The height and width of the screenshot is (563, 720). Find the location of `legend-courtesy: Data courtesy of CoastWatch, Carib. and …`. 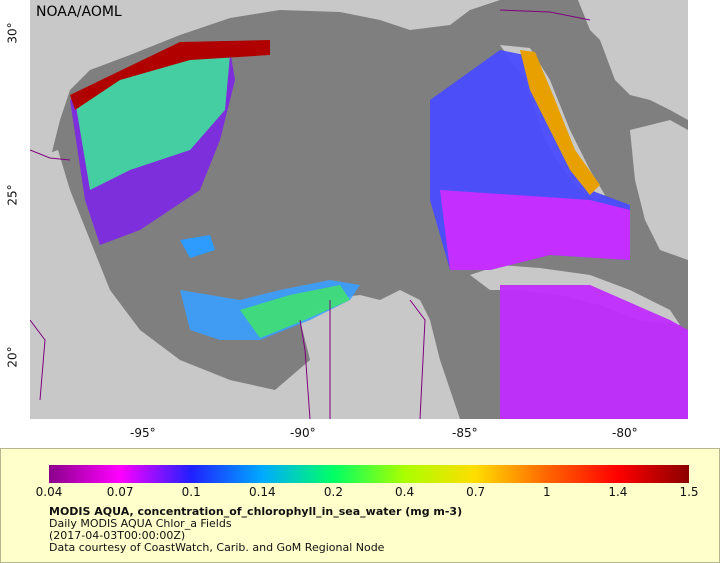

legend-courtesy: Data courtesy of CoastWatch, Carib. and … is located at coordinates (217, 547).